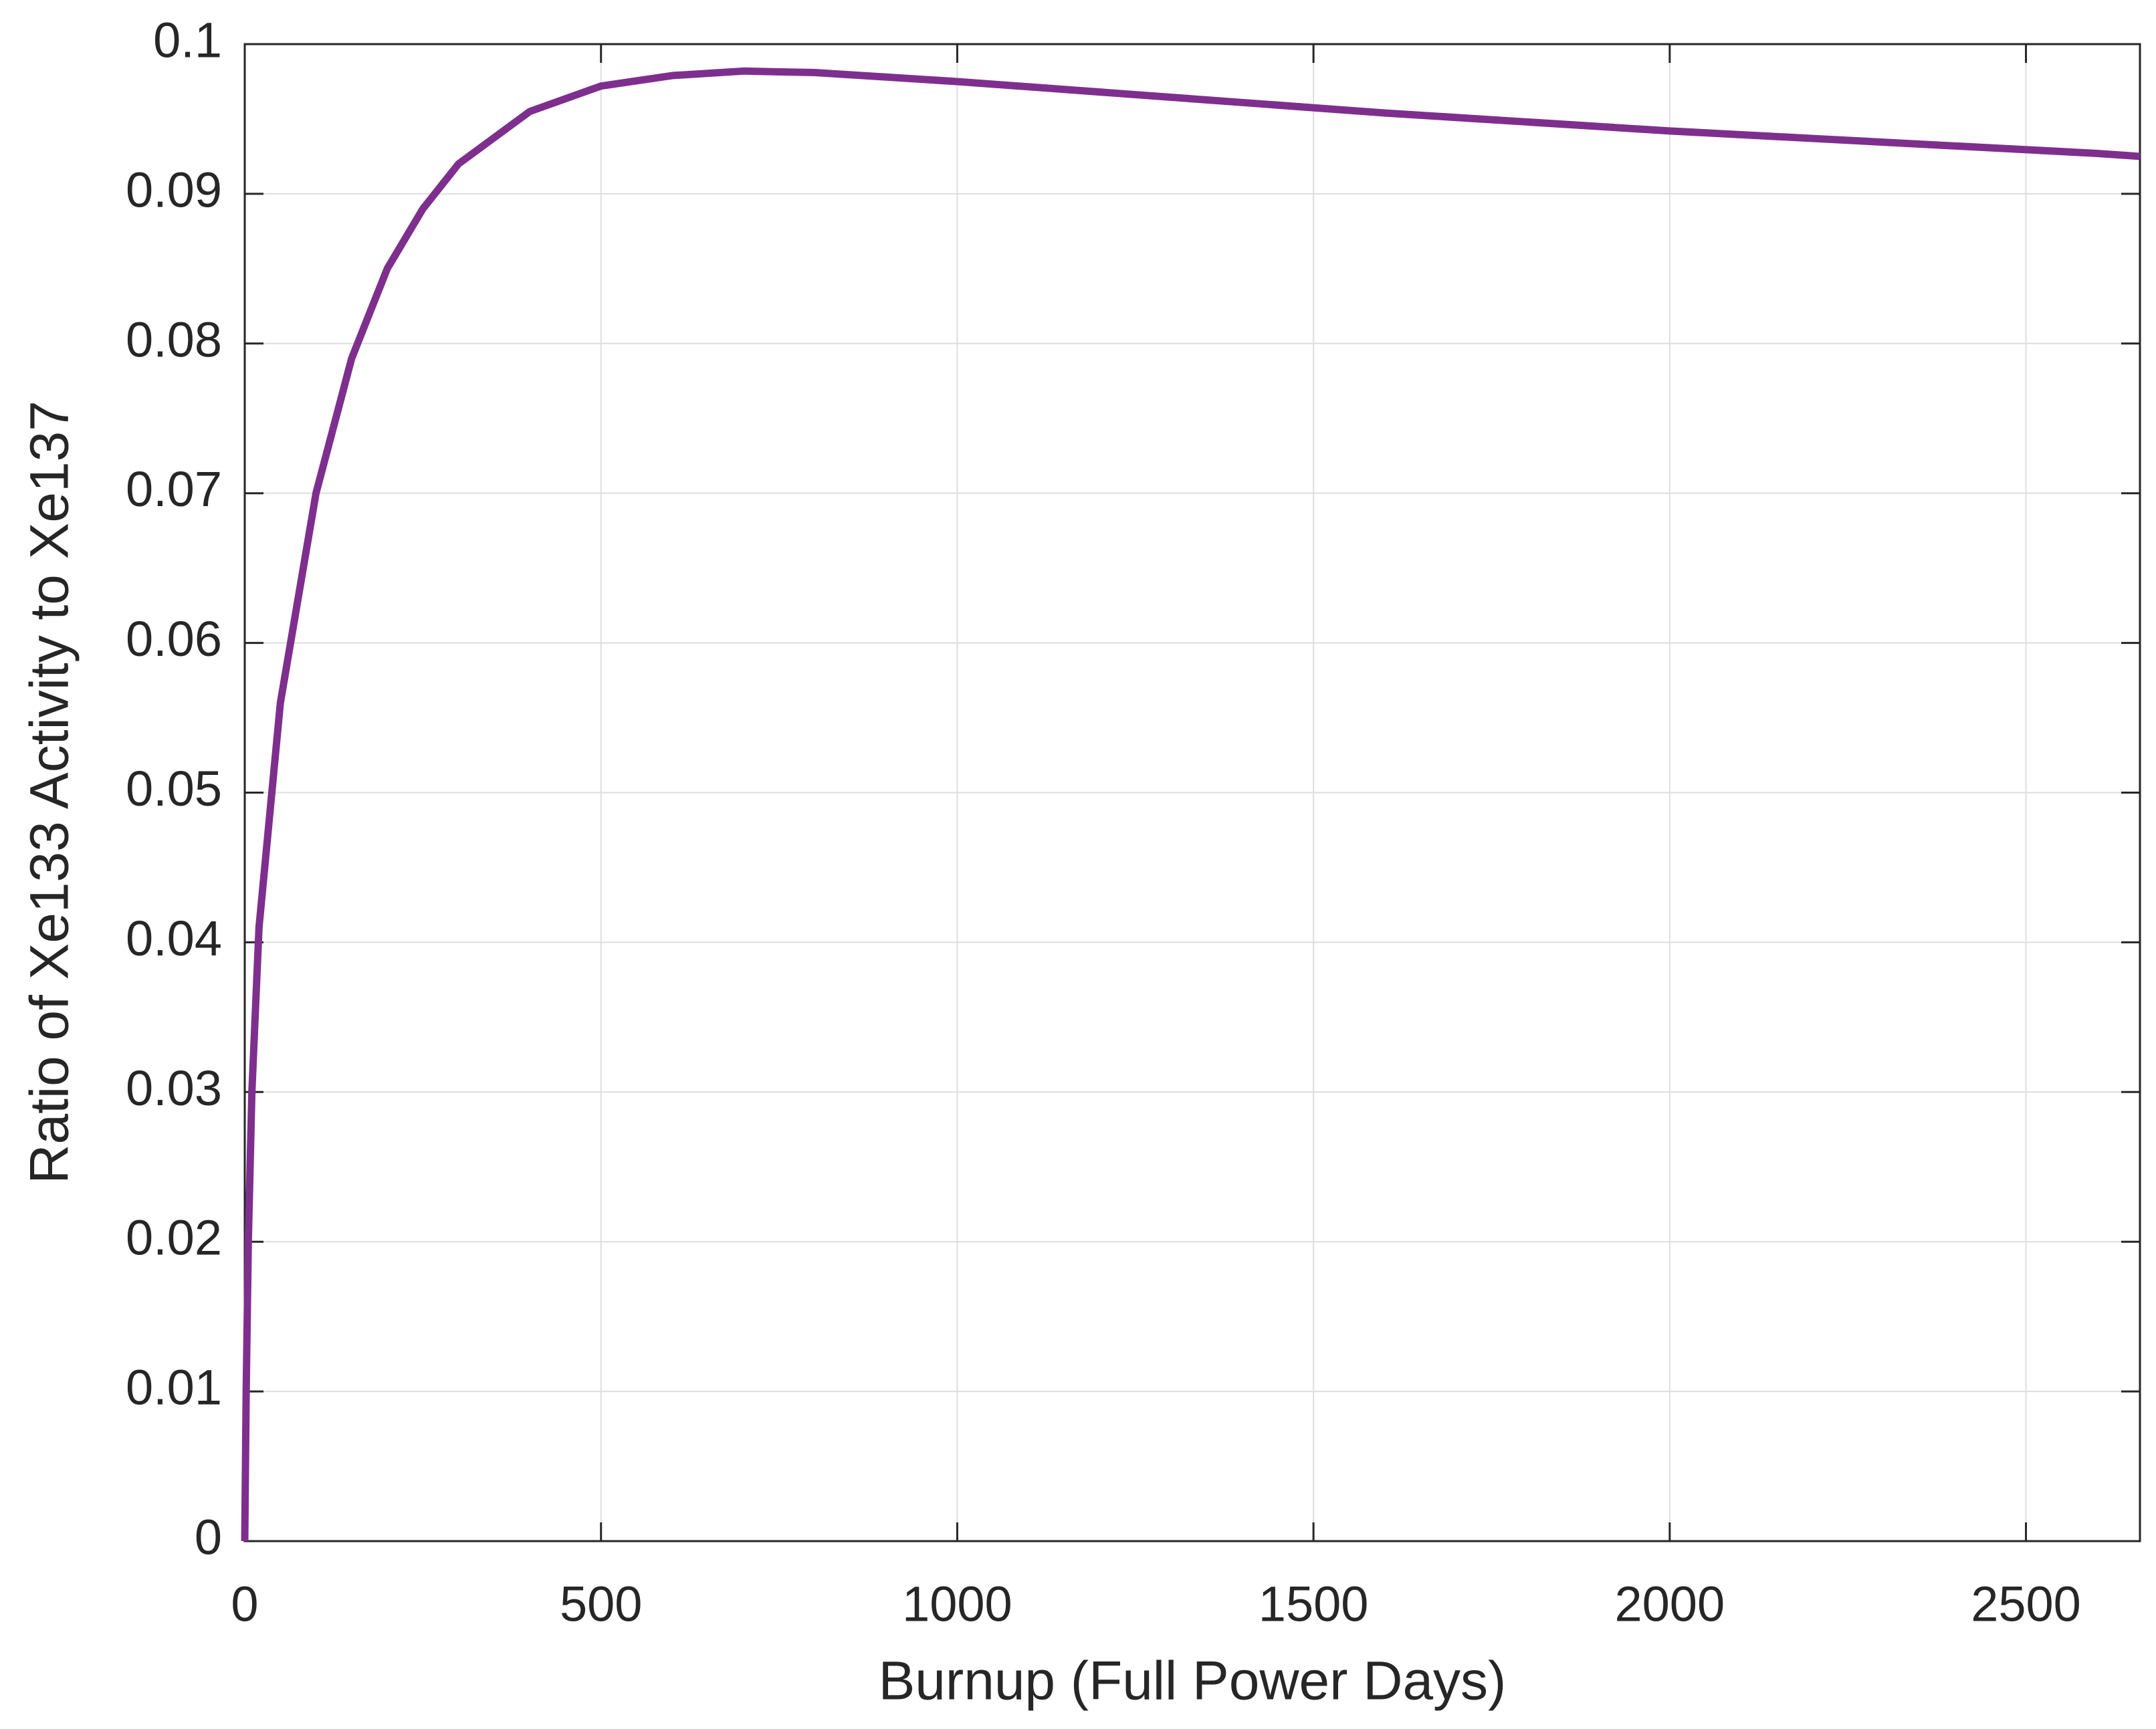 The image size is (2156, 1729). I want to click on x-axis-label: Burnup (Full Power Days), so click(1193, 1682).